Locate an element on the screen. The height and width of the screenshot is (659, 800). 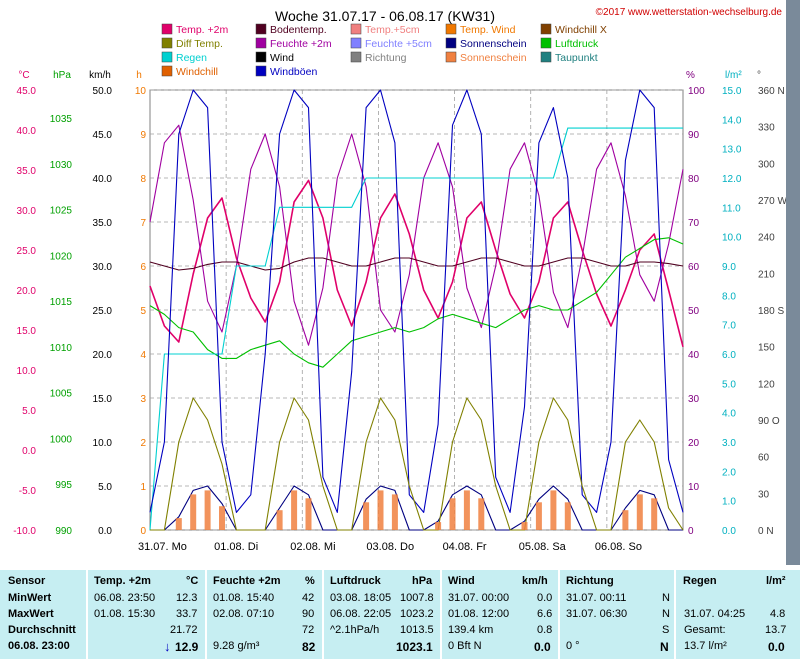
x-axis-day-label: 03.08. Do is located at coordinates (390, 547).